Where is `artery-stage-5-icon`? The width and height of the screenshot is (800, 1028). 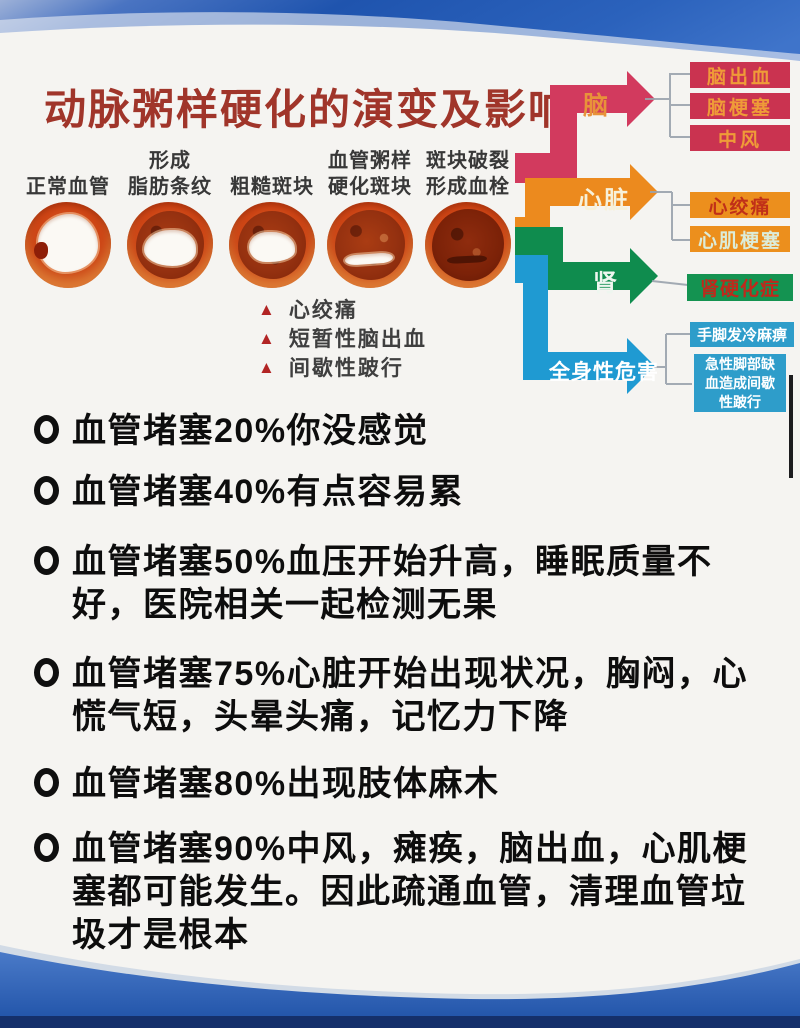
artery-stage-5-icon is located at coordinates (468, 245).